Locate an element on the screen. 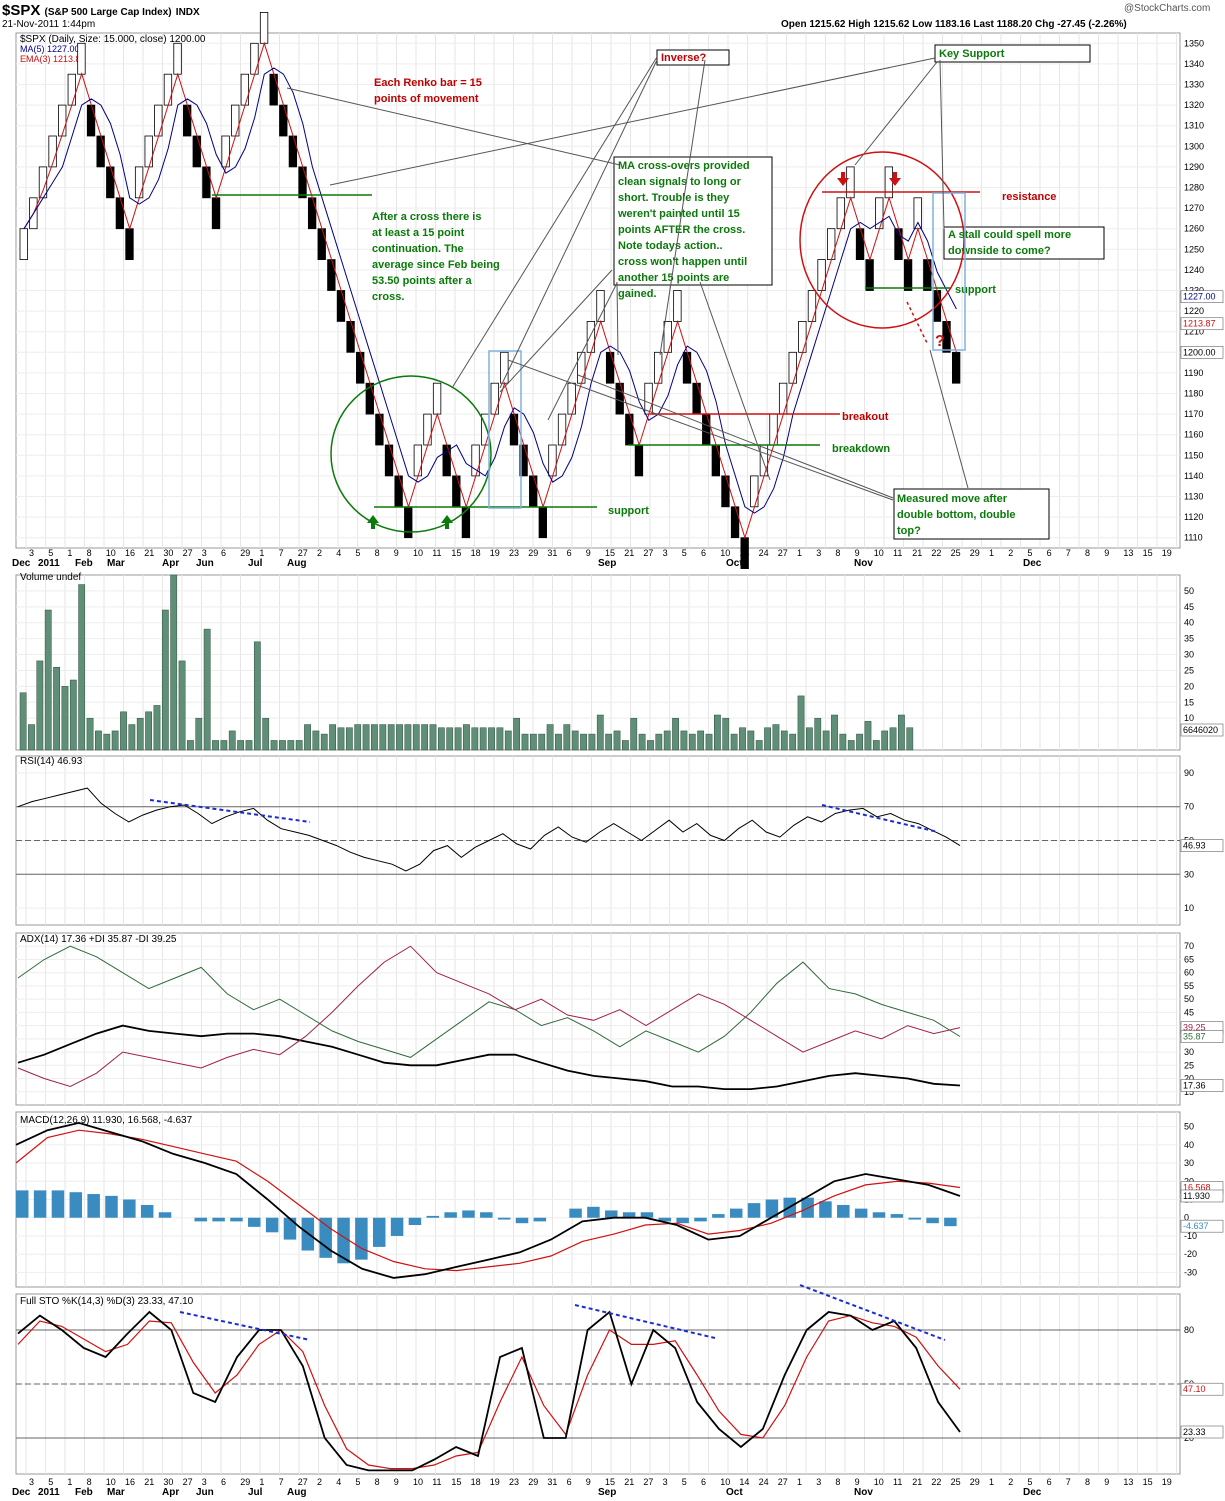 The height and width of the screenshot is (1501, 1225). macd-line is located at coordinates (488, 1200).